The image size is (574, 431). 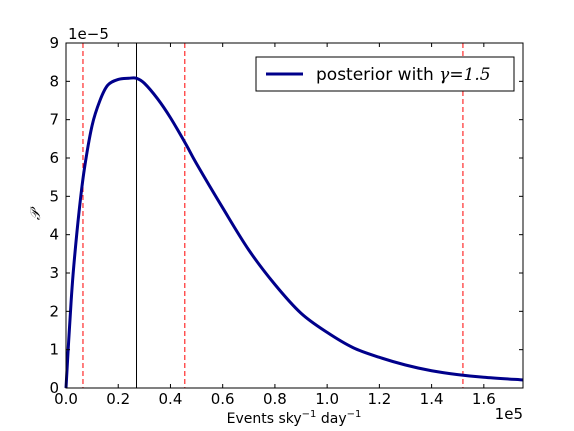 I want to click on x-tick-label: 1.4, so click(x=432, y=399).